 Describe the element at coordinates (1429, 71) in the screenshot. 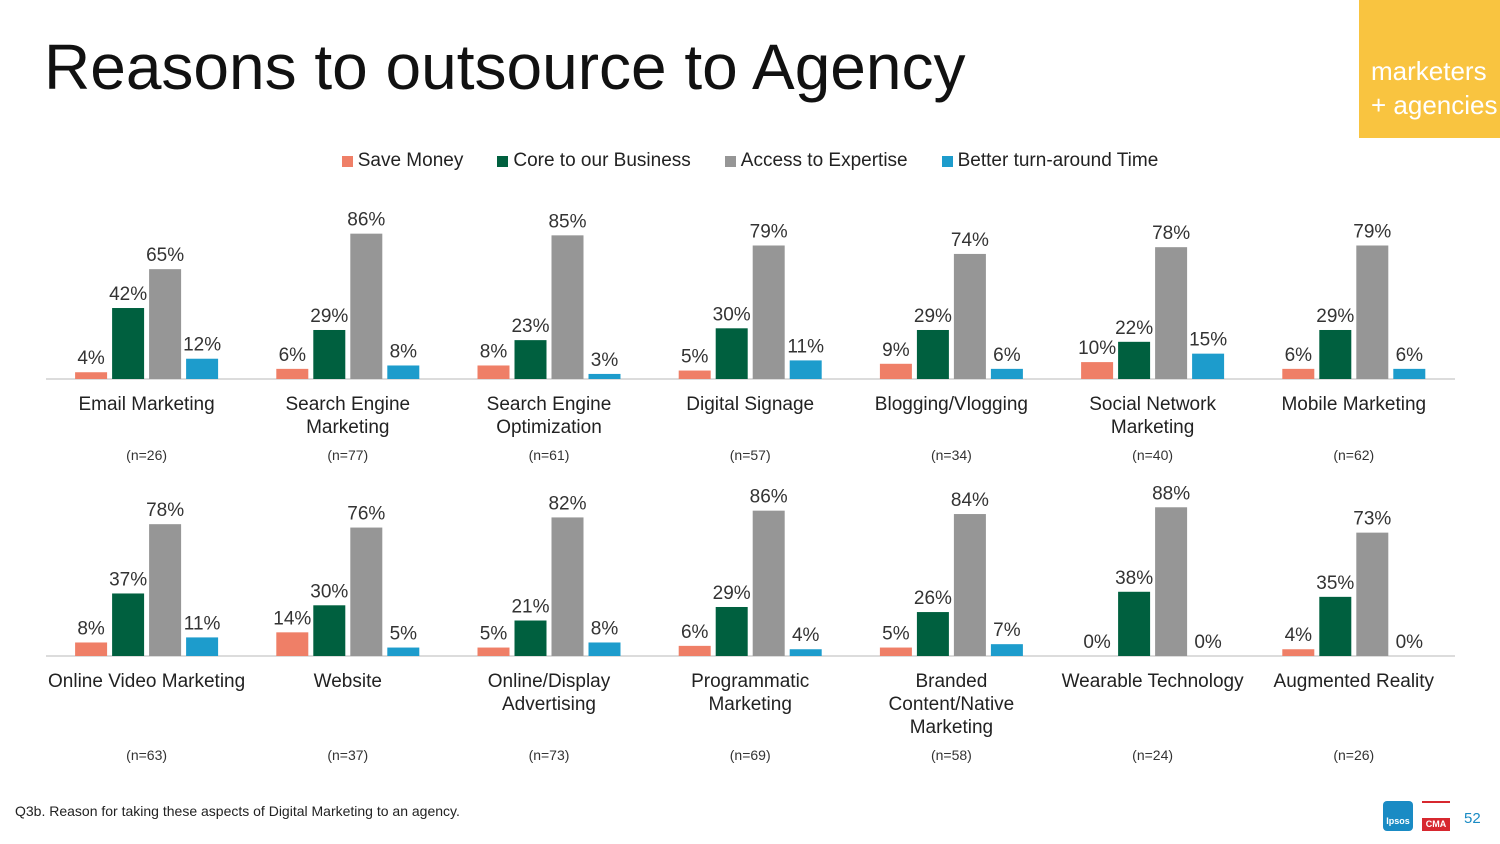

I see `badge-line-1: marketers` at that location.